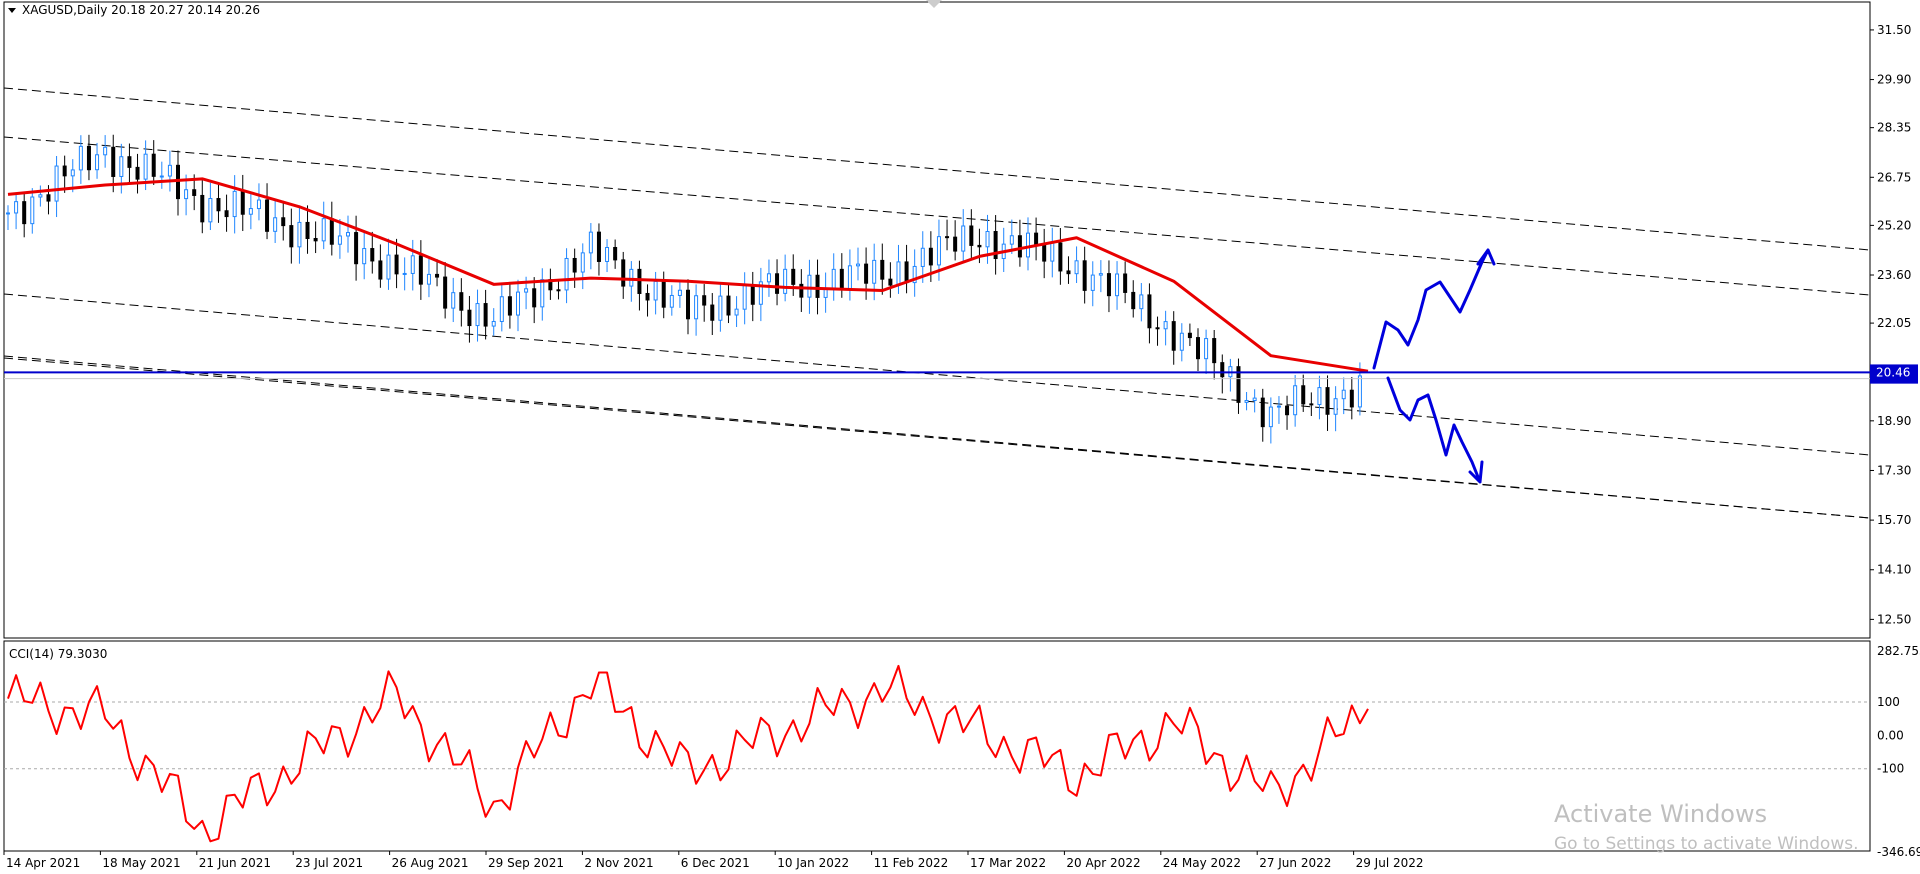 The image size is (1920, 874). What do you see at coordinates (1894, 177) in the screenshot?
I see `price-tick-label: 26.75` at bounding box center [1894, 177].